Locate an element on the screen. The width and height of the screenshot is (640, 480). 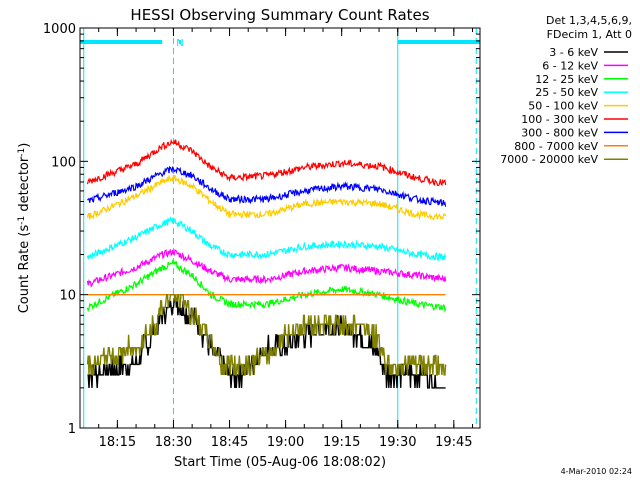
legend-header-line2: FDecim 1, Att 0 is located at coordinates (589, 34).